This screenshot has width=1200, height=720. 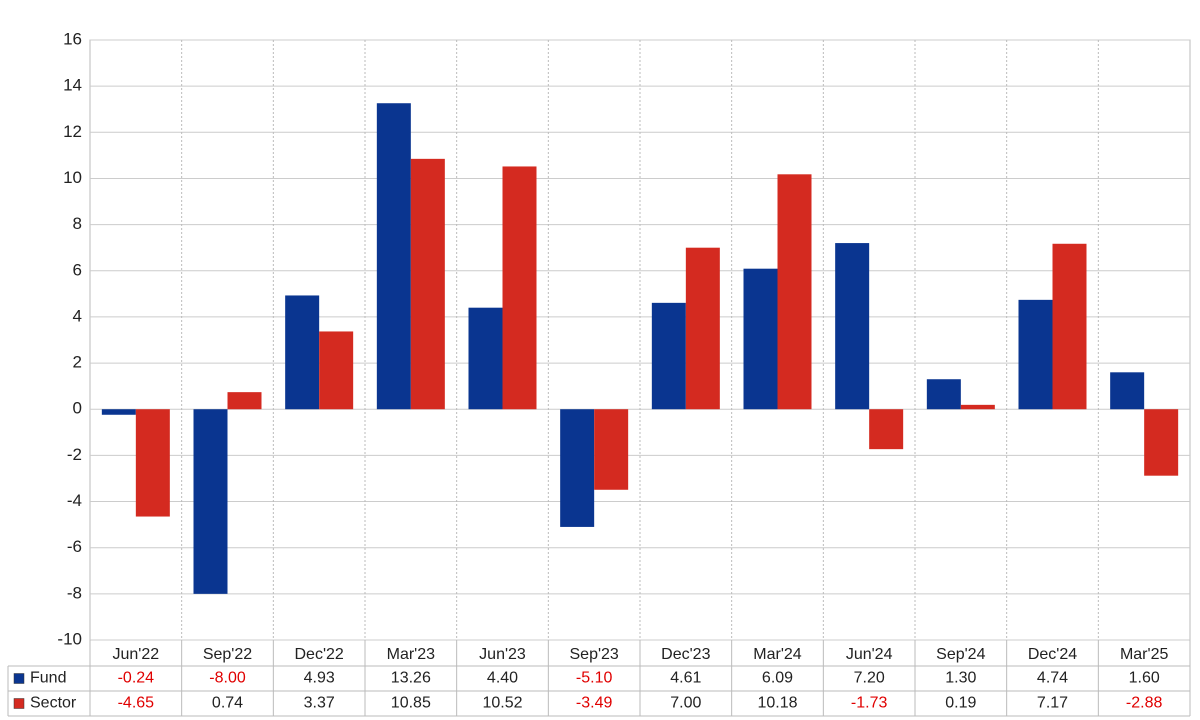 What do you see at coordinates (72, 131) in the screenshot?
I see `y-tick-label: 12` at bounding box center [72, 131].